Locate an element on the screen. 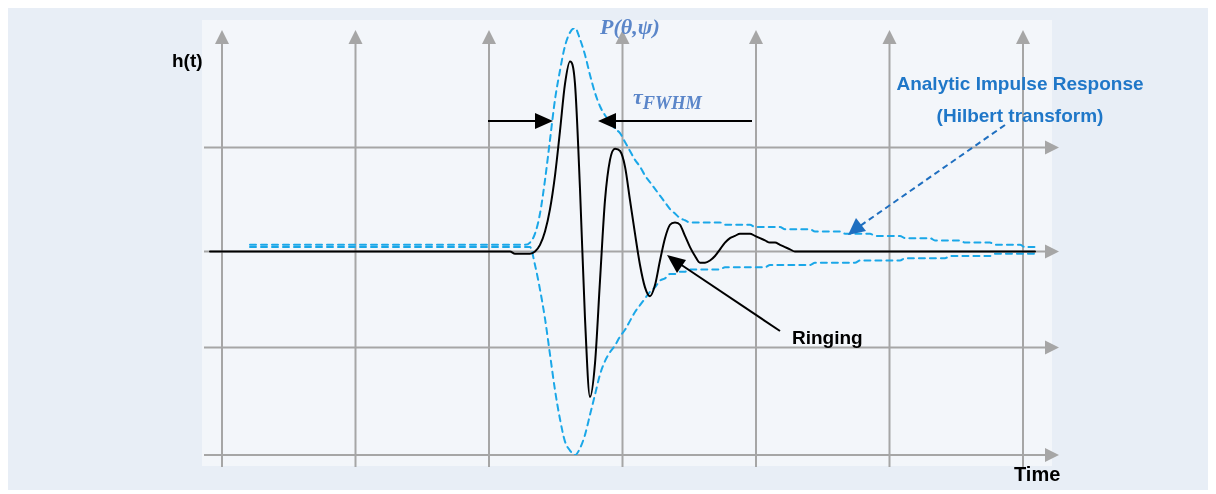  x-axis-title: Time is located at coordinates (1037, 474).